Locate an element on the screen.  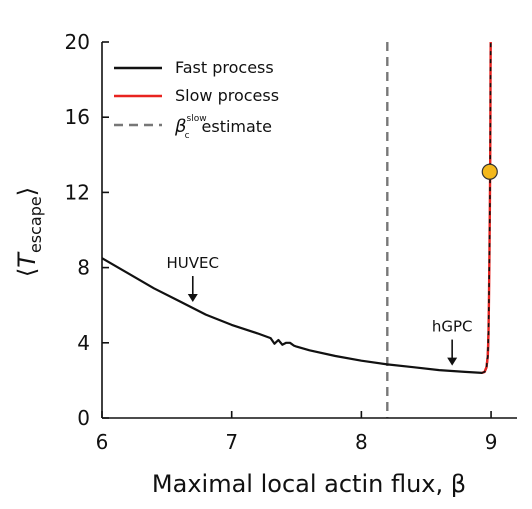
y-label-main: T is located at coordinates (27, 259).